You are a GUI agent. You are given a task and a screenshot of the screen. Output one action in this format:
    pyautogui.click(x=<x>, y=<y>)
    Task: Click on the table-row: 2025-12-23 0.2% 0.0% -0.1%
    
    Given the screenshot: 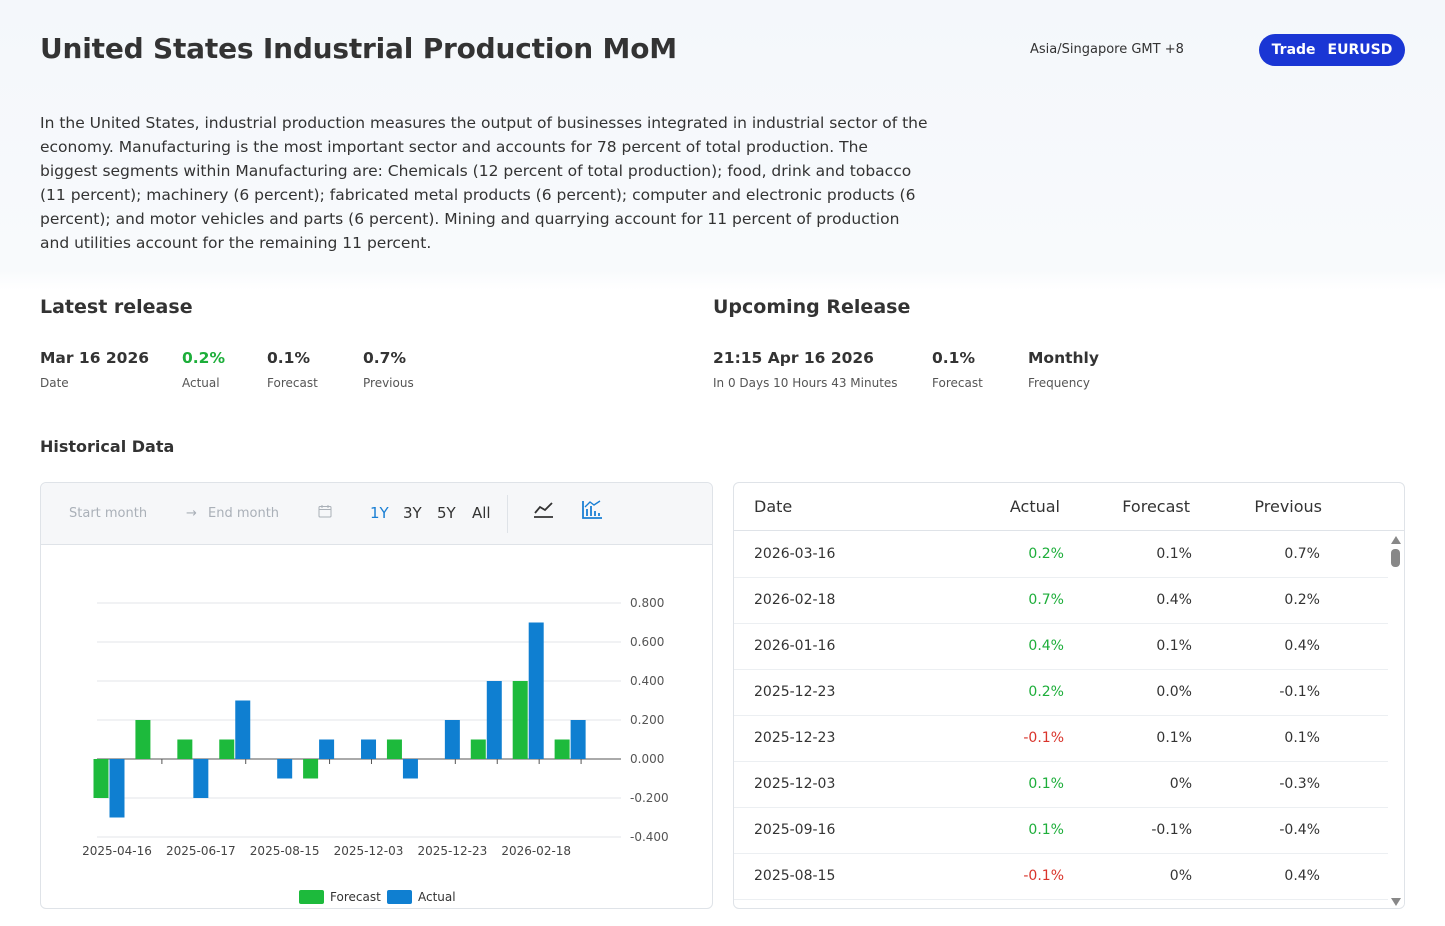 What is the action you would take?
    pyautogui.click(x=1062, y=693)
    